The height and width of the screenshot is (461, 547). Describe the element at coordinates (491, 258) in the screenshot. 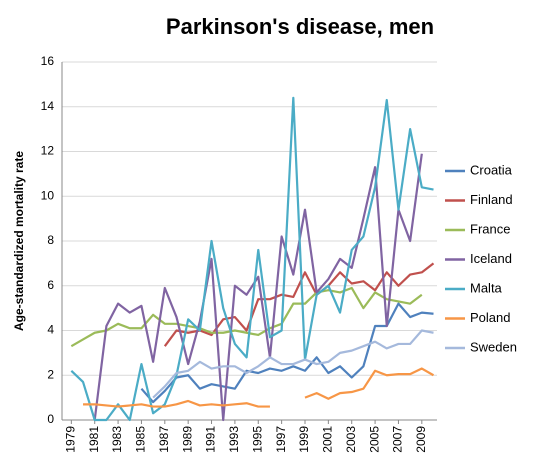

I see `legend-label: Iceland` at that location.